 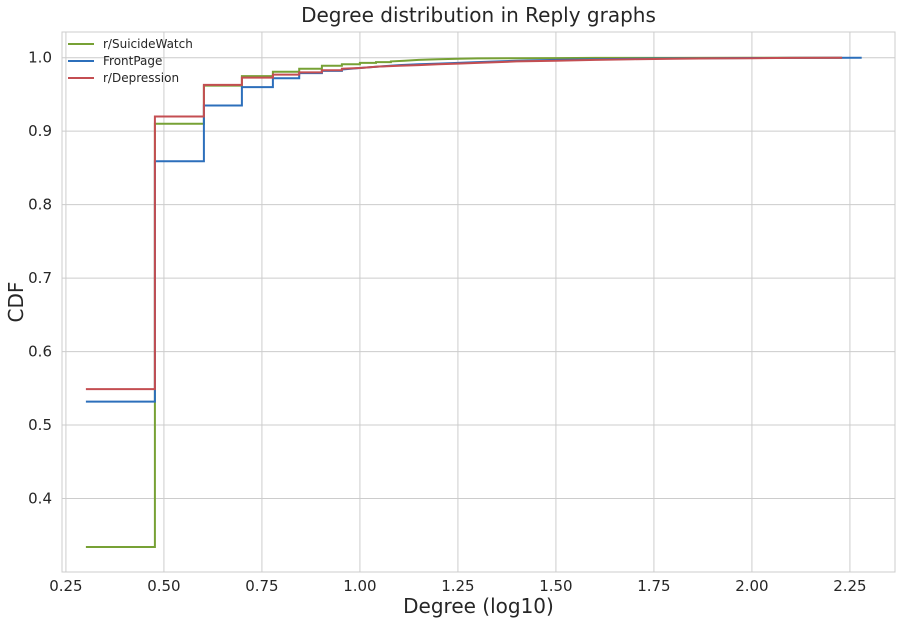 I want to click on legend-label: FrontPage, so click(x=132, y=61).